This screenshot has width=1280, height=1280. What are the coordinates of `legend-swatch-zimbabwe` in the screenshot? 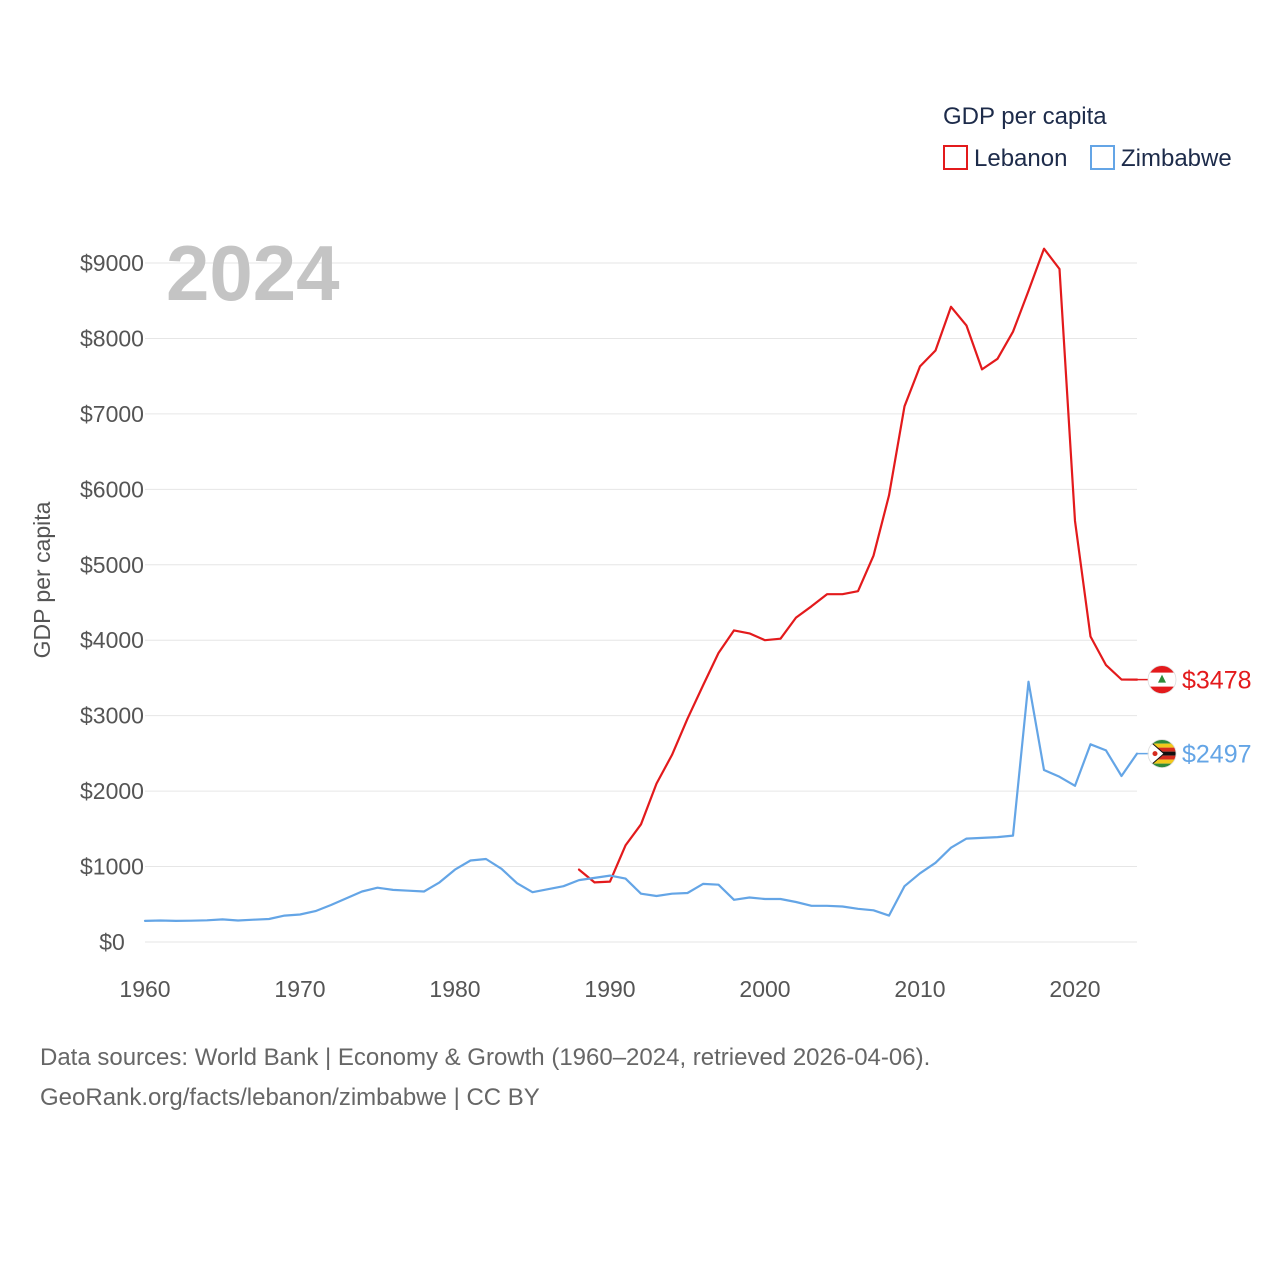 It's located at (1102, 157).